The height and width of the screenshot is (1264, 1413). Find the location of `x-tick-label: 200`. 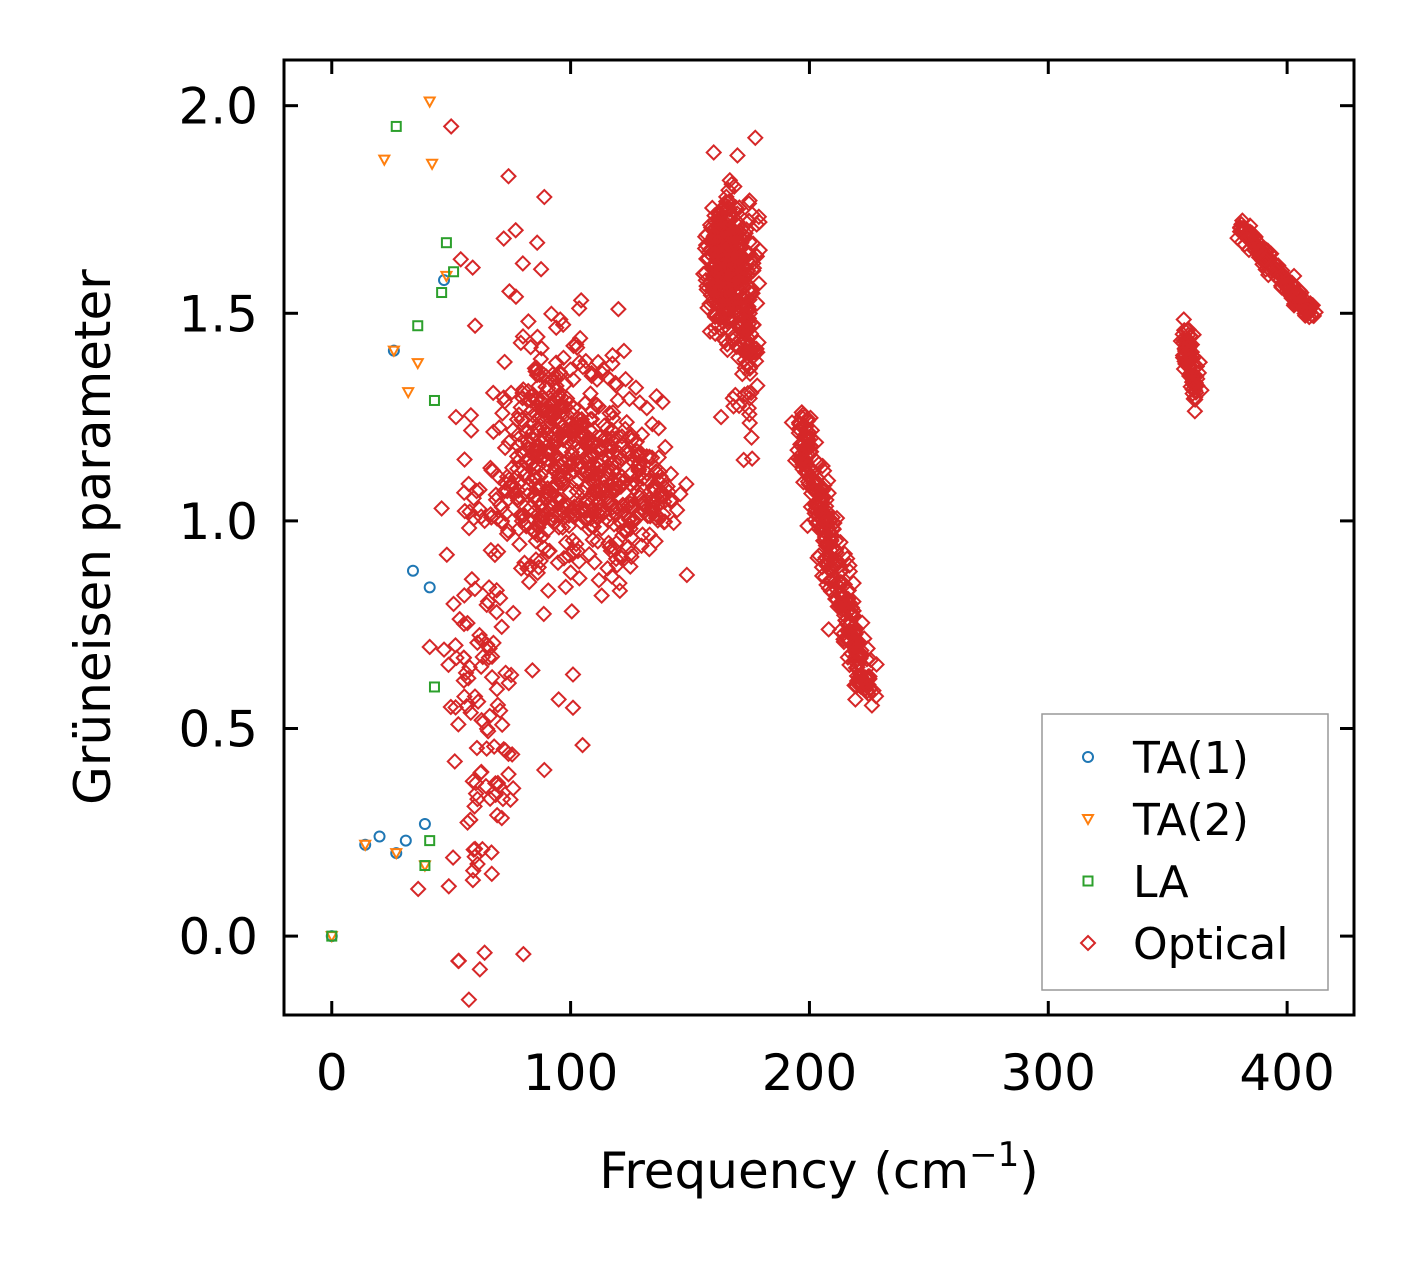

x-tick-label: 200 is located at coordinates (809, 1073).